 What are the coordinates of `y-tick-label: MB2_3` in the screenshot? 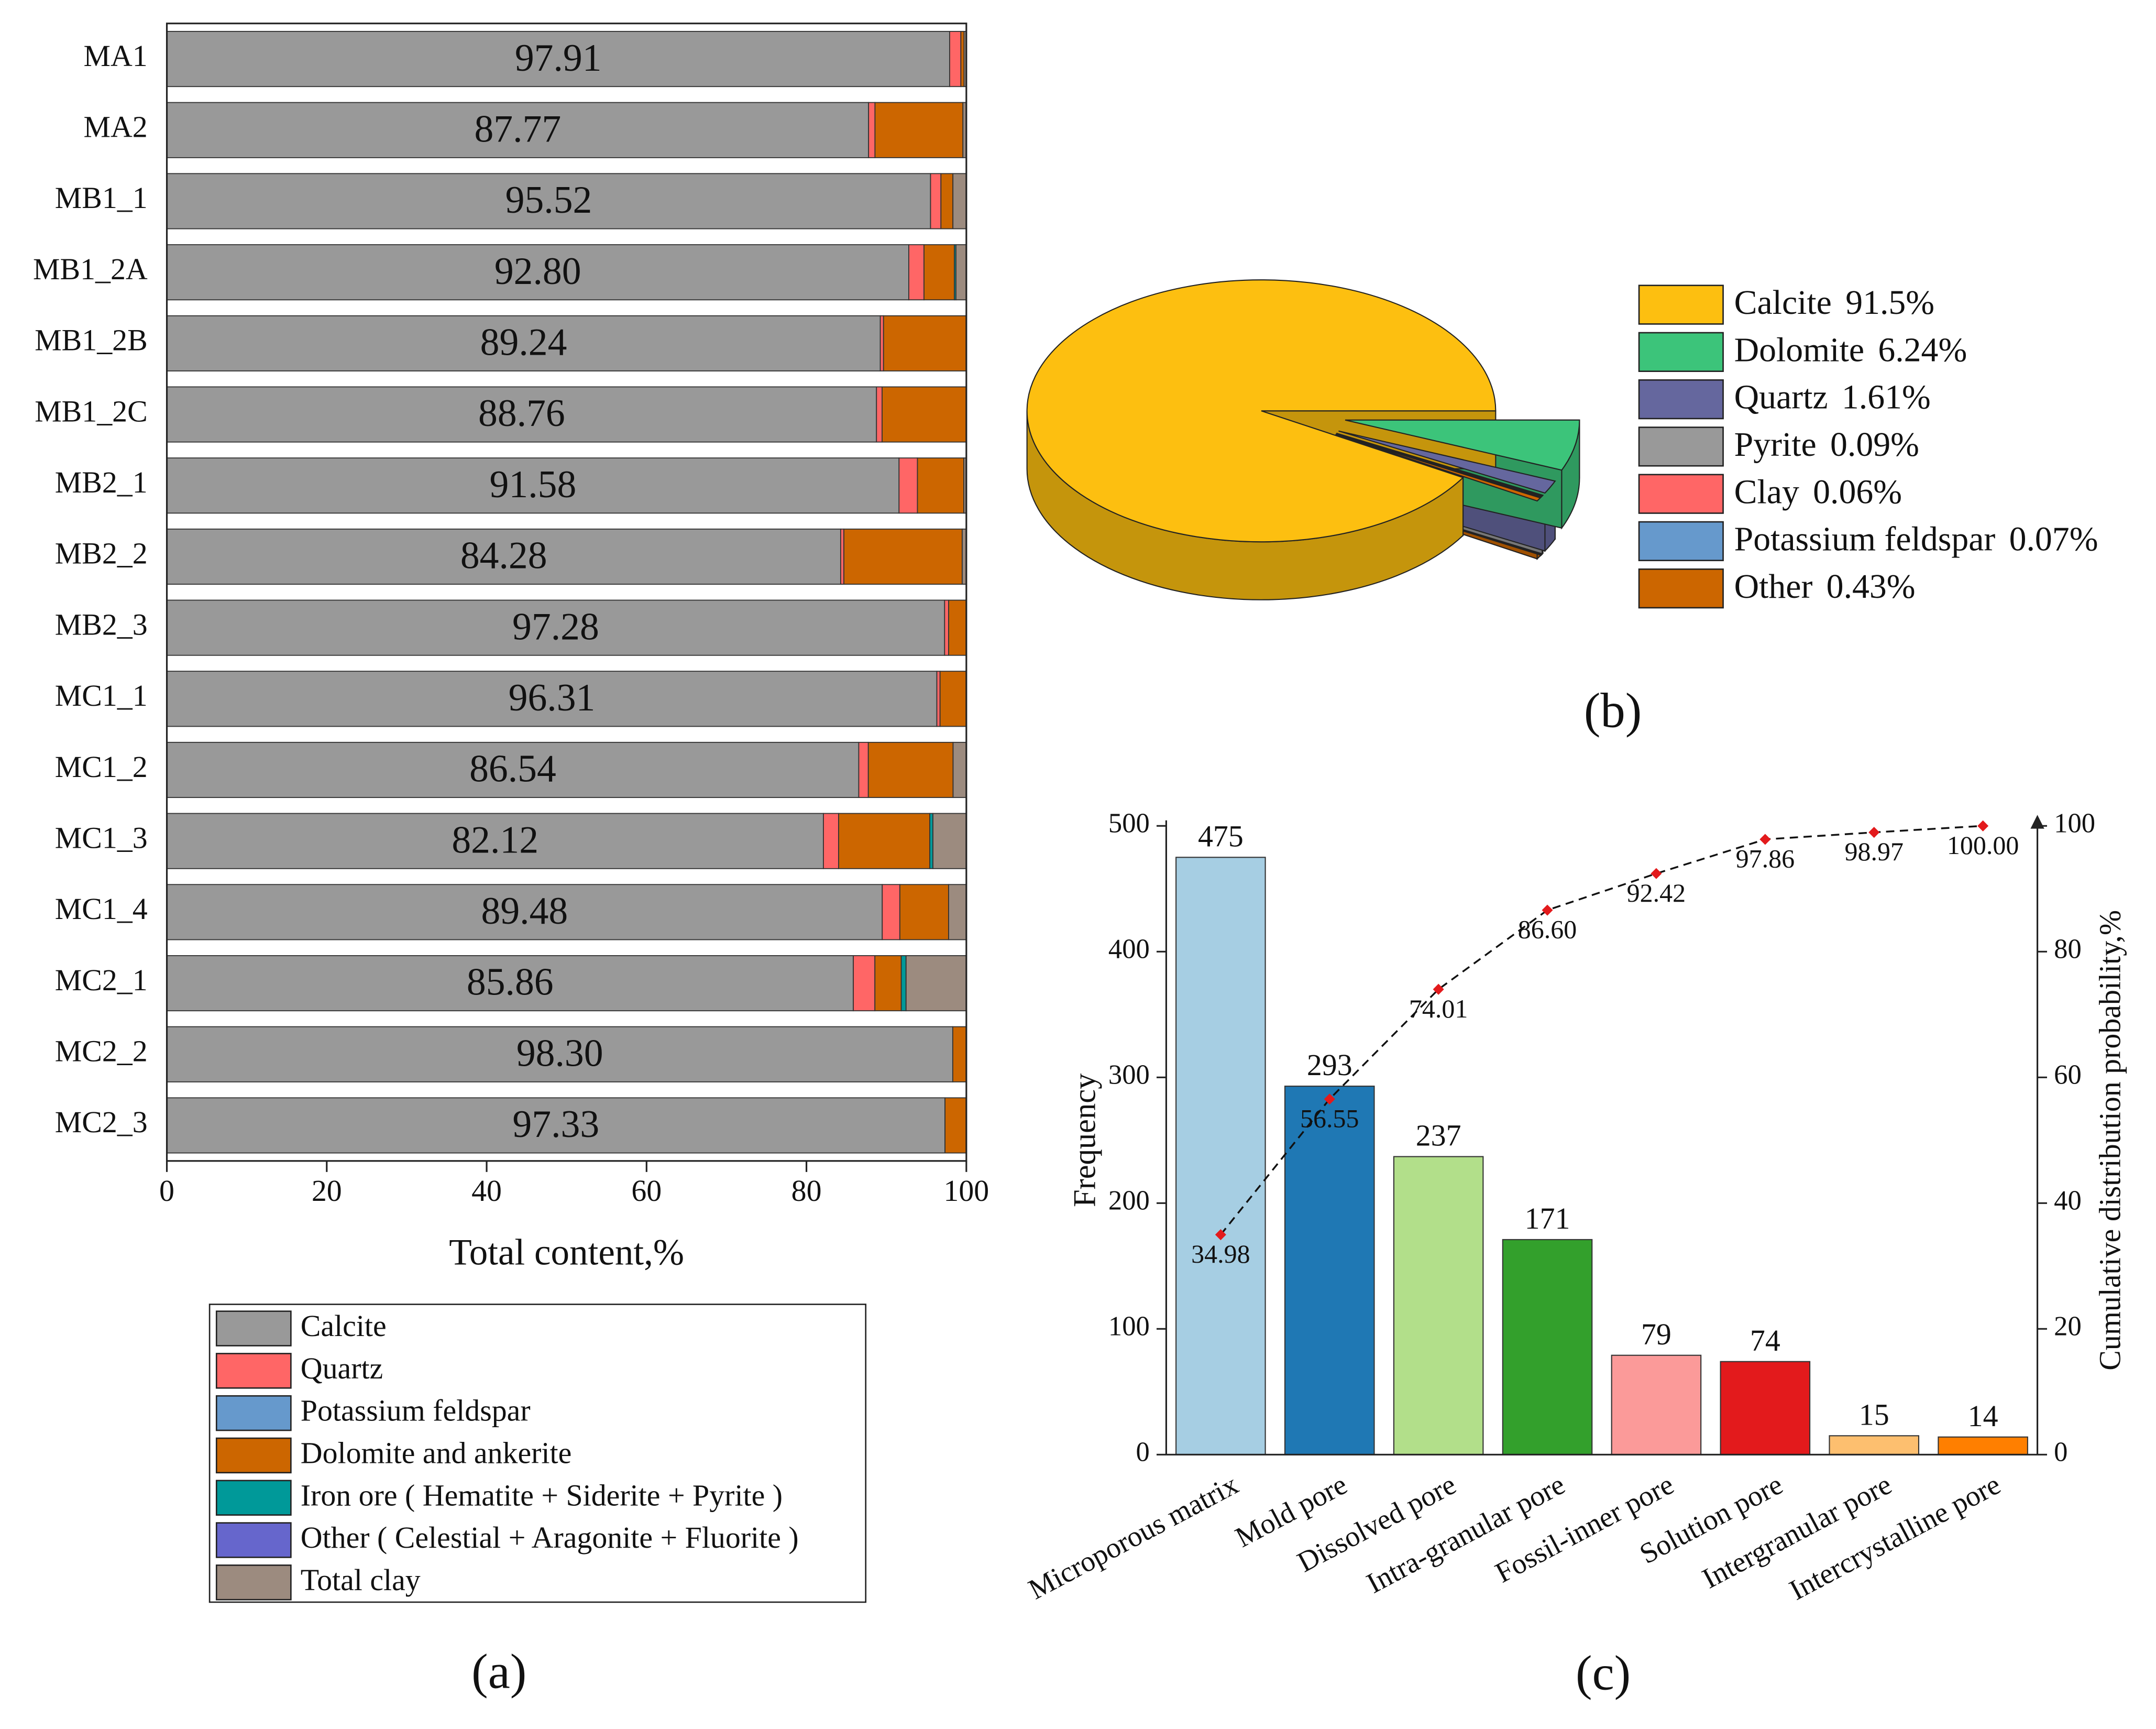 It's located at (102, 624).